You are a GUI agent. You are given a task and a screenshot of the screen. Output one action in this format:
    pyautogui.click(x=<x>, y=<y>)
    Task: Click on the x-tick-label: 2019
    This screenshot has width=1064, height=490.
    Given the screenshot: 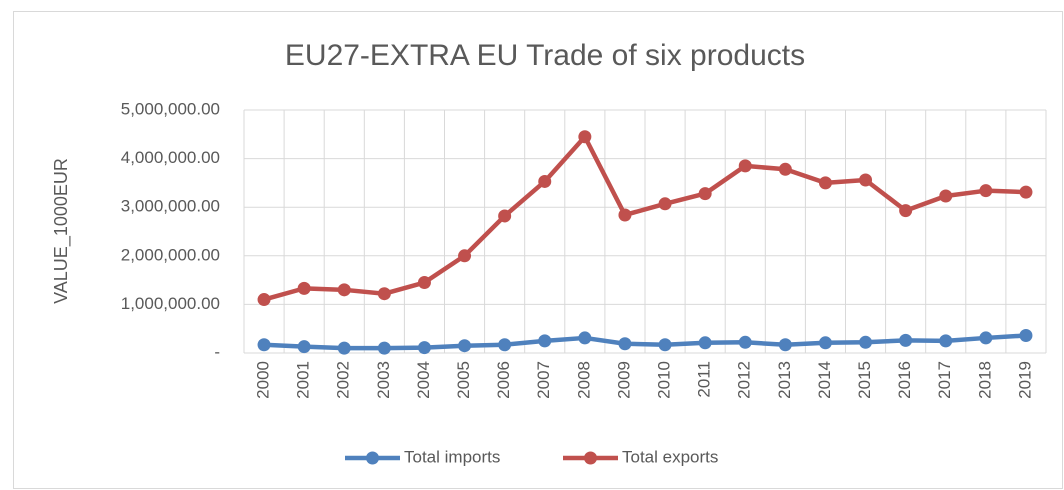 What is the action you would take?
    pyautogui.click(x=1024, y=380)
    